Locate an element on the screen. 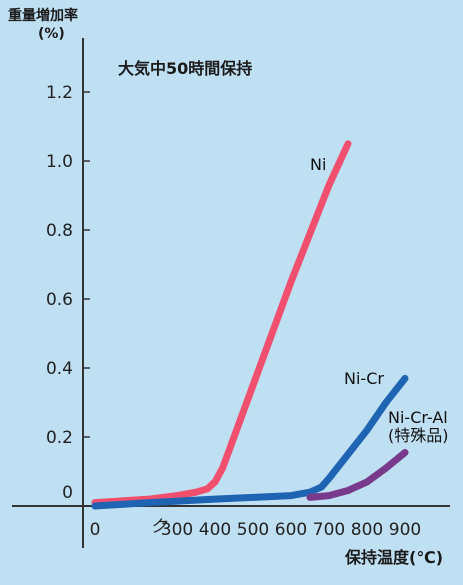 This screenshot has height=585, width=463. y-tick-label: 0.8 is located at coordinates (59, 231).